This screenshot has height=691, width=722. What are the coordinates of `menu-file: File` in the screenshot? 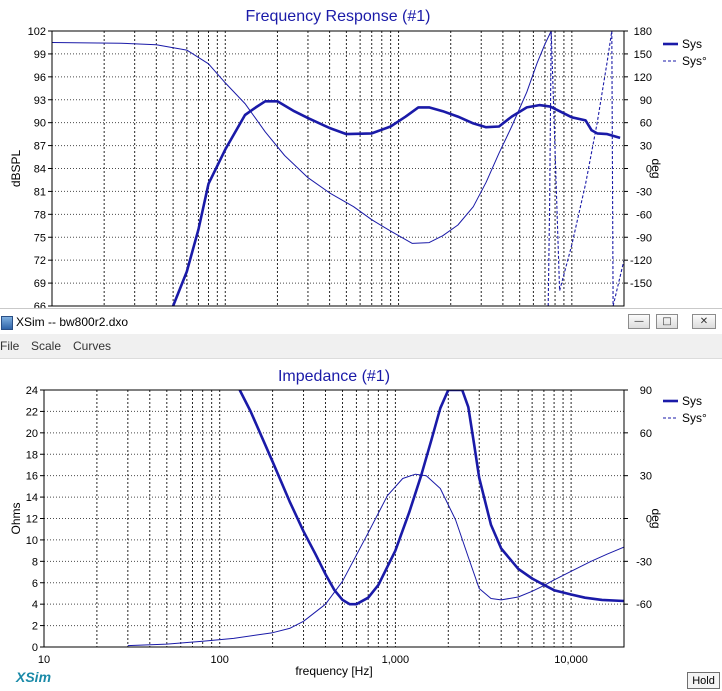 It's located at (10, 346).